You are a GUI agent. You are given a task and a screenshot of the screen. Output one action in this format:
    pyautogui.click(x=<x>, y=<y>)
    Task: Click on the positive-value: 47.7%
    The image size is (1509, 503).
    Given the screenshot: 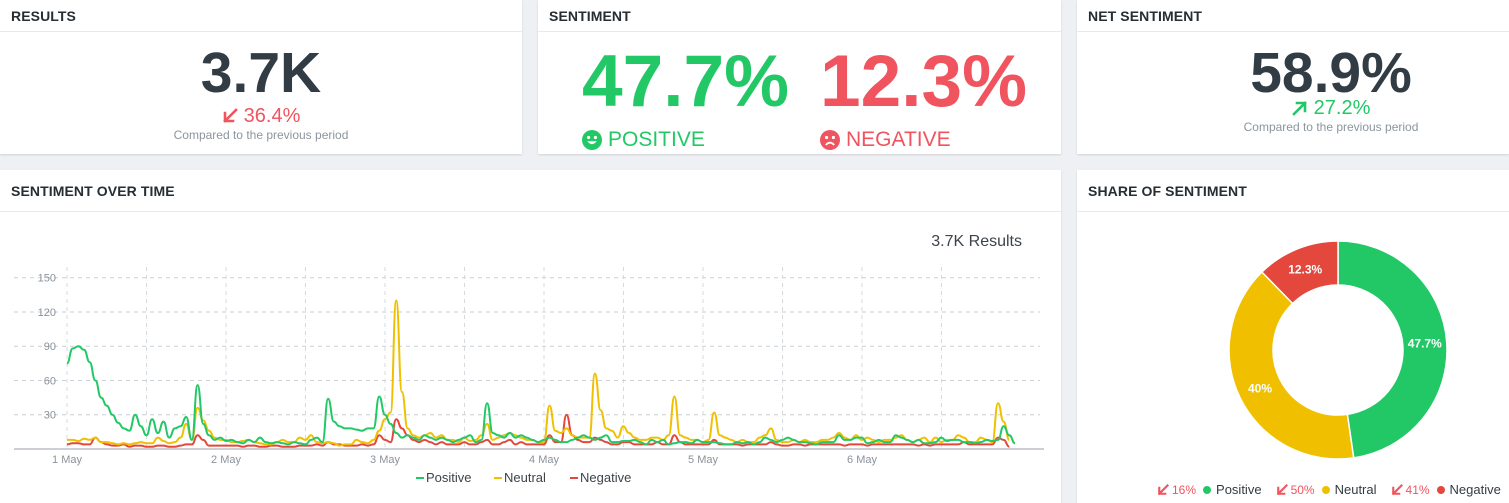 What is the action you would take?
    pyautogui.click(x=685, y=81)
    